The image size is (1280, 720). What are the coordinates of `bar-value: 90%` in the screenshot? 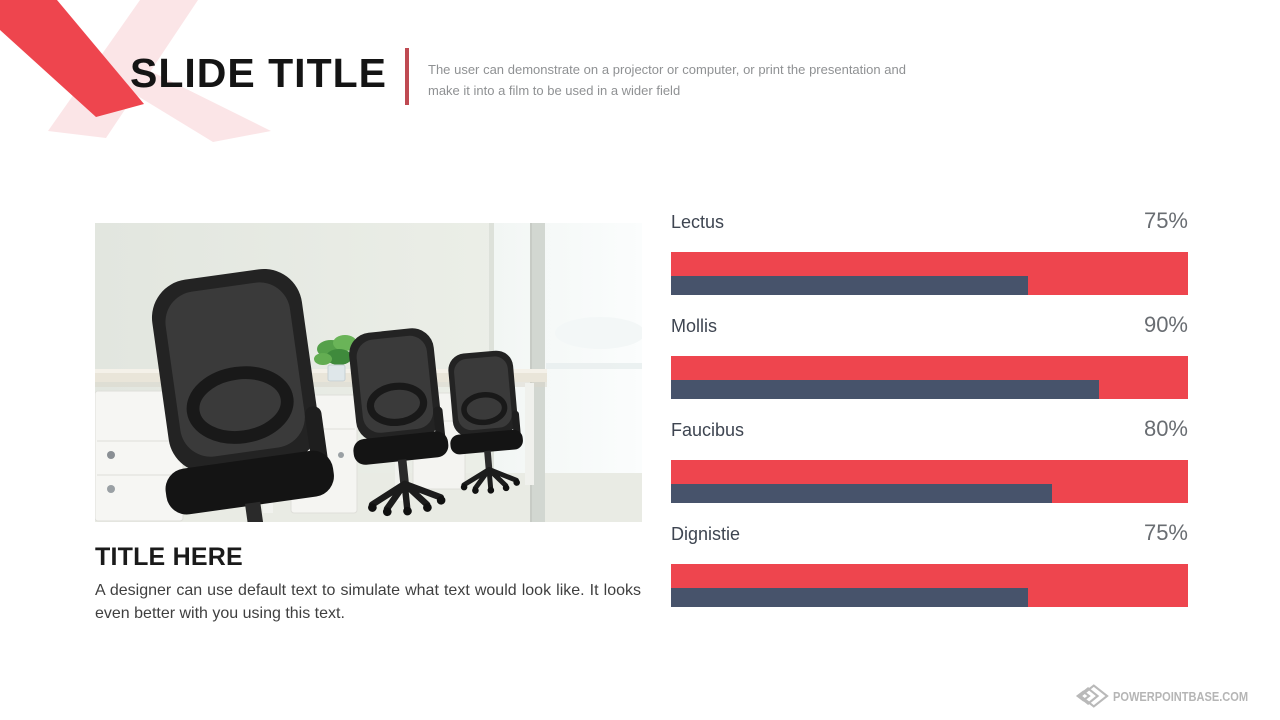 It's located at (1165, 324).